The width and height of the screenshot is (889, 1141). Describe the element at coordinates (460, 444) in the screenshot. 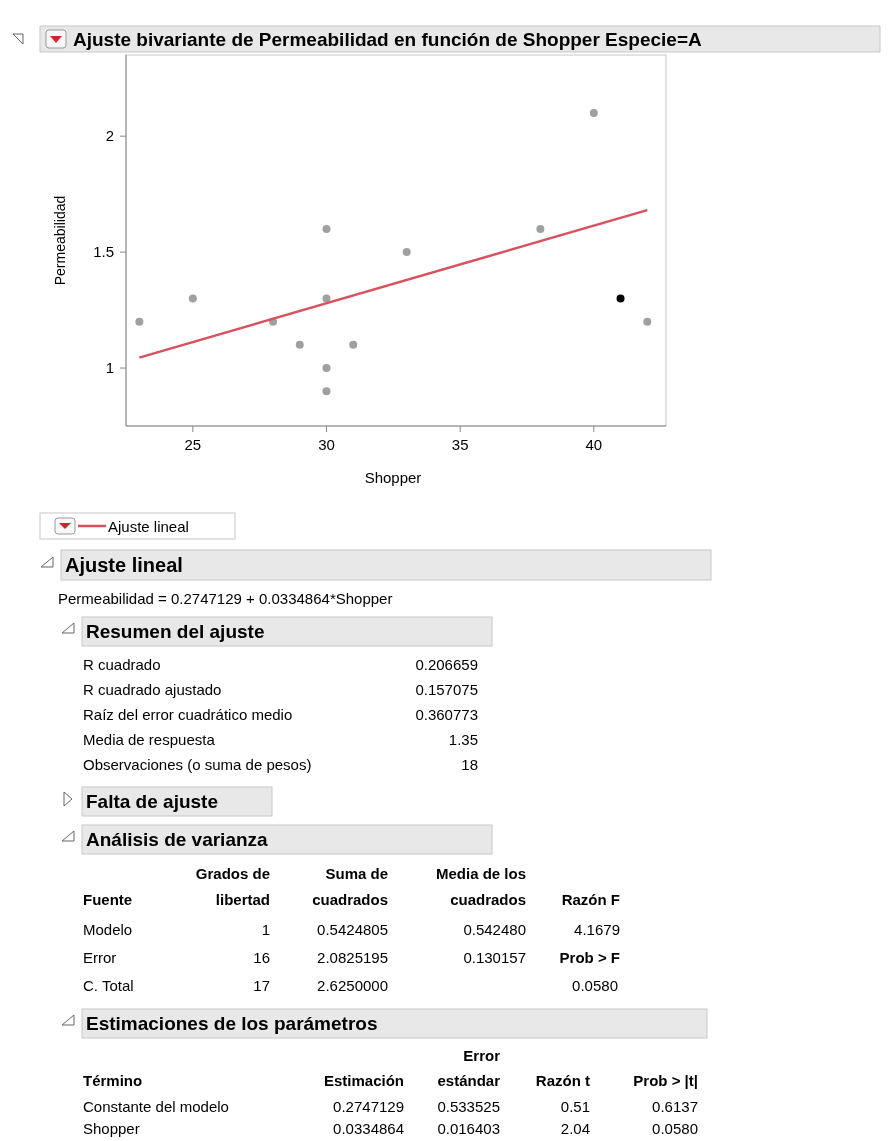

I see `x-tick-label: 35` at that location.